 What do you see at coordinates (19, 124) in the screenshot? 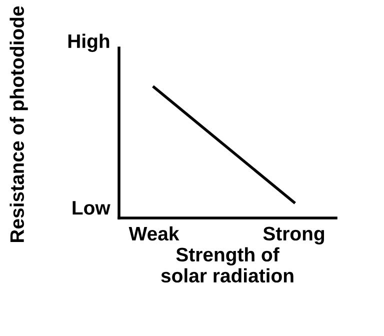
I see `y-axis-title: Resistance of photodiode` at bounding box center [19, 124].